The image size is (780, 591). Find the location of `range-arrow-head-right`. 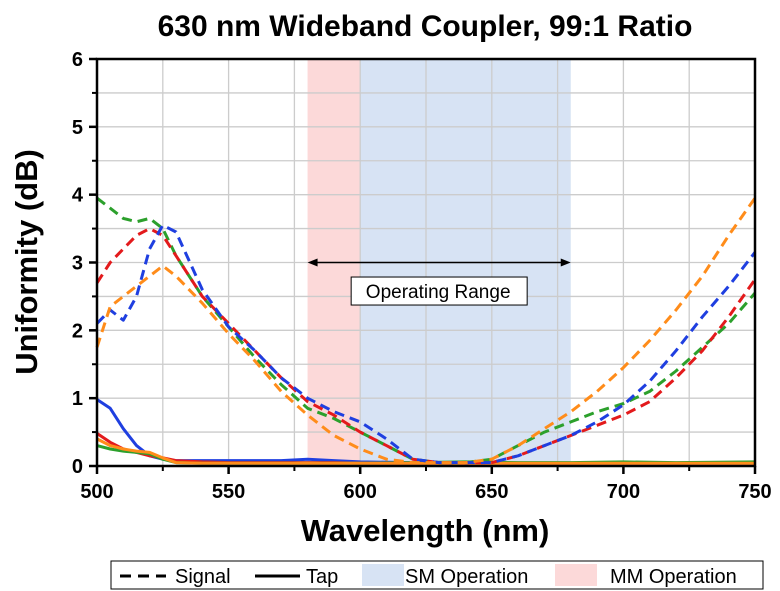

range-arrow-head-right is located at coordinates (565, 262).